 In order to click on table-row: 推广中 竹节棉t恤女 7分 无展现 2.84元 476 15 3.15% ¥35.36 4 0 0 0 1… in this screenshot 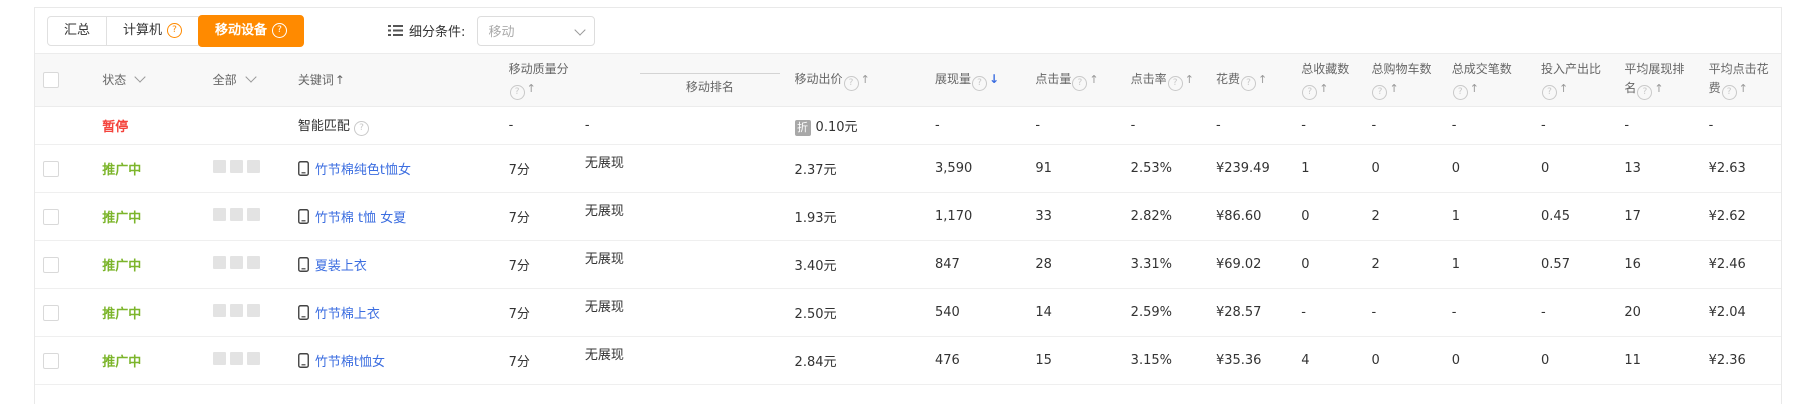, I will do `click(908, 360)`.